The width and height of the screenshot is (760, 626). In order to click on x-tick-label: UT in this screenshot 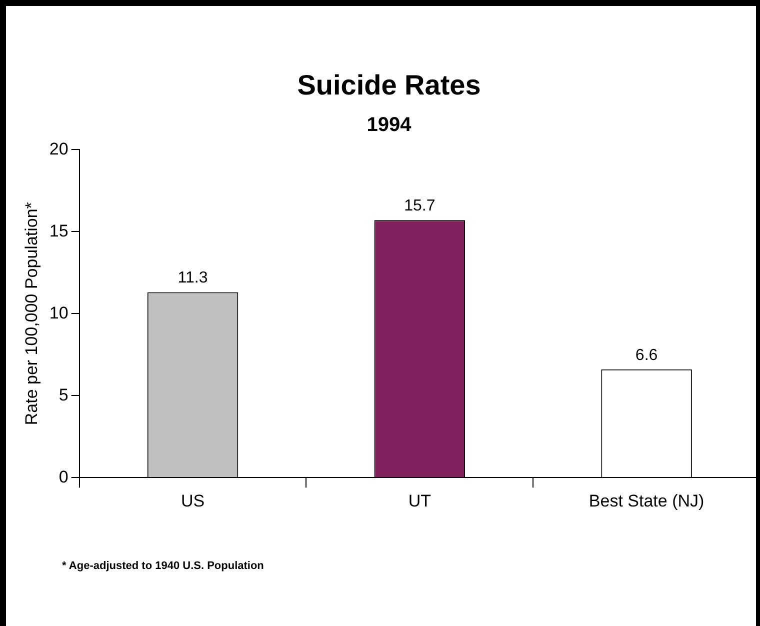, I will do `click(419, 500)`.